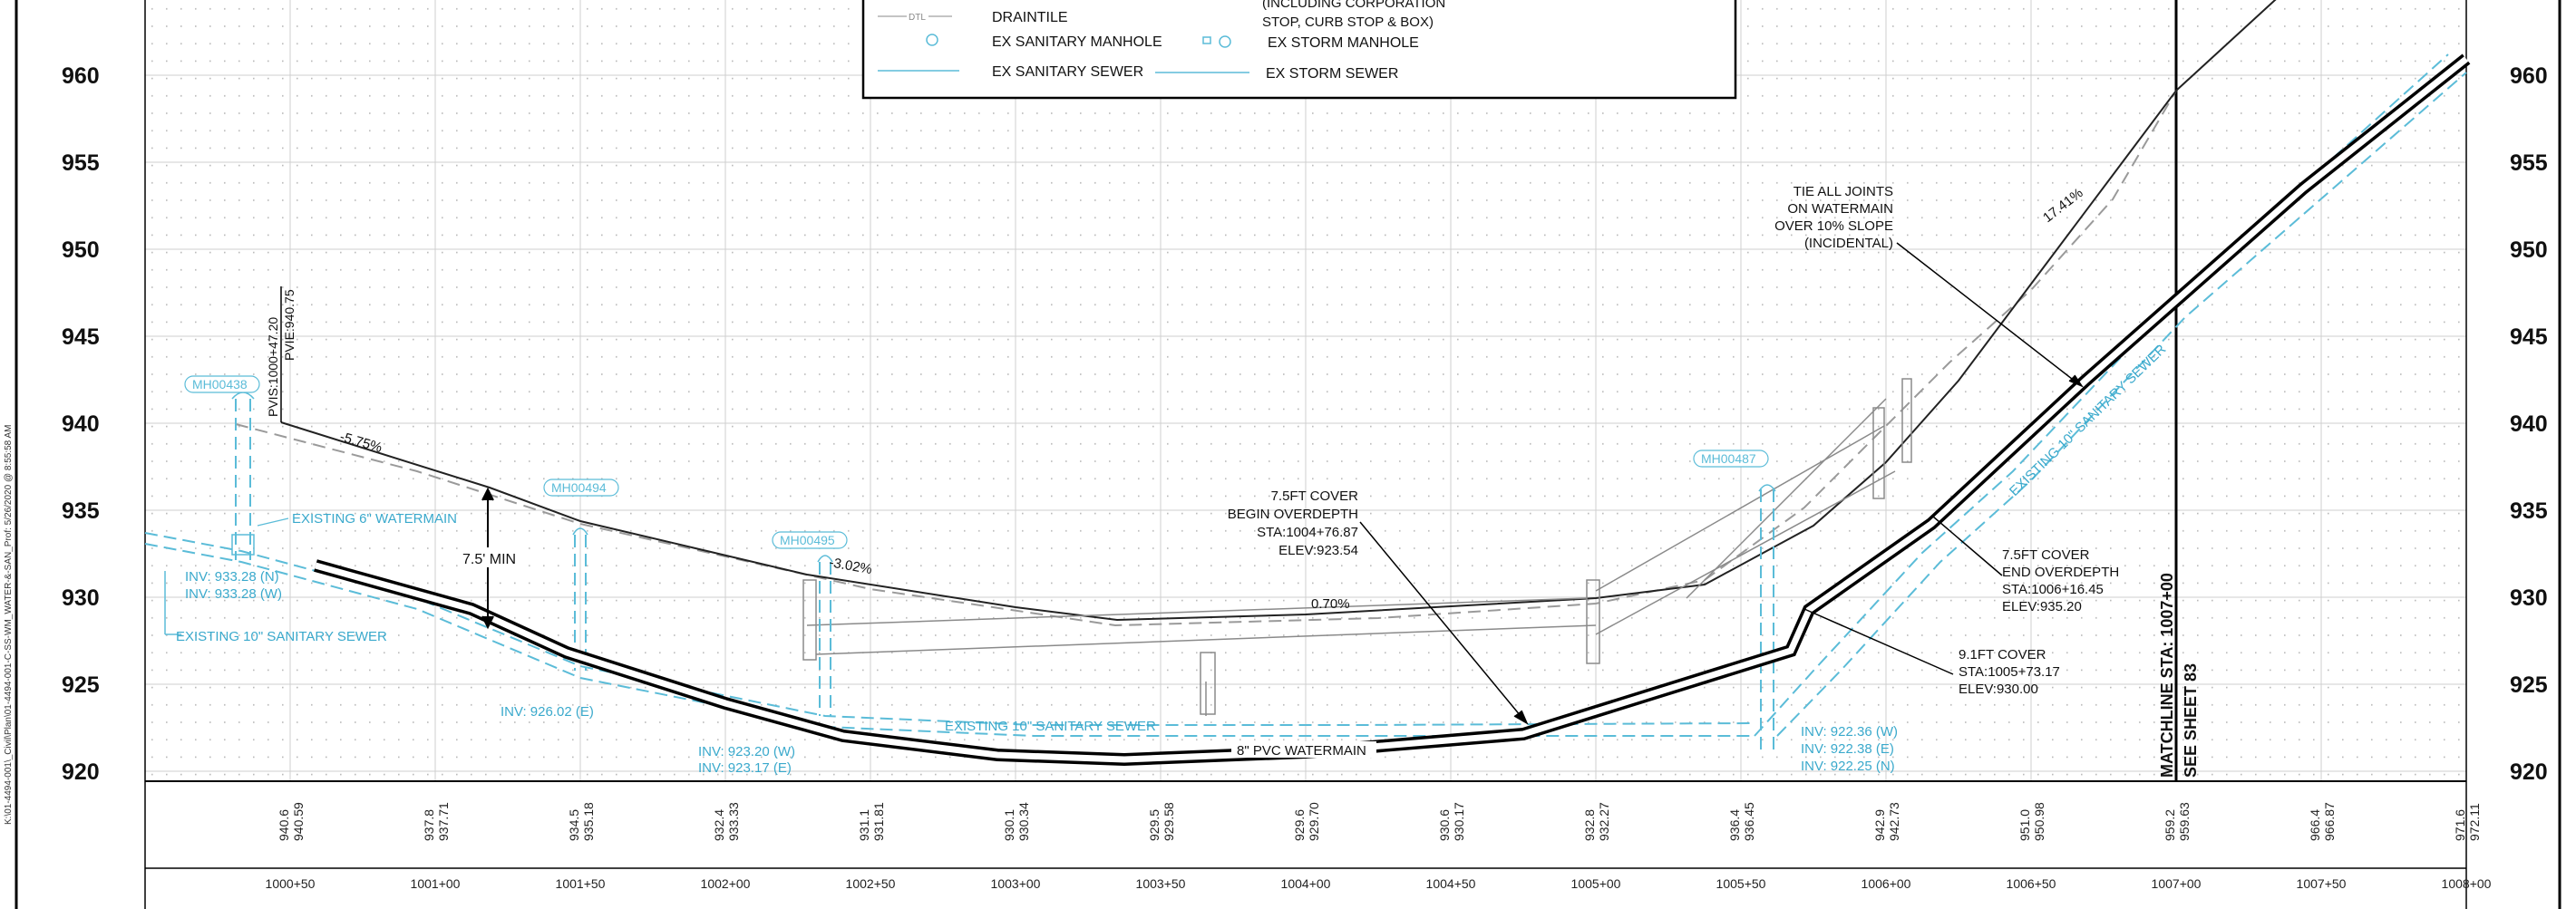  What do you see at coordinates (2184, 821) in the screenshot?
I see `proposed-elev: 959.63` at bounding box center [2184, 821].